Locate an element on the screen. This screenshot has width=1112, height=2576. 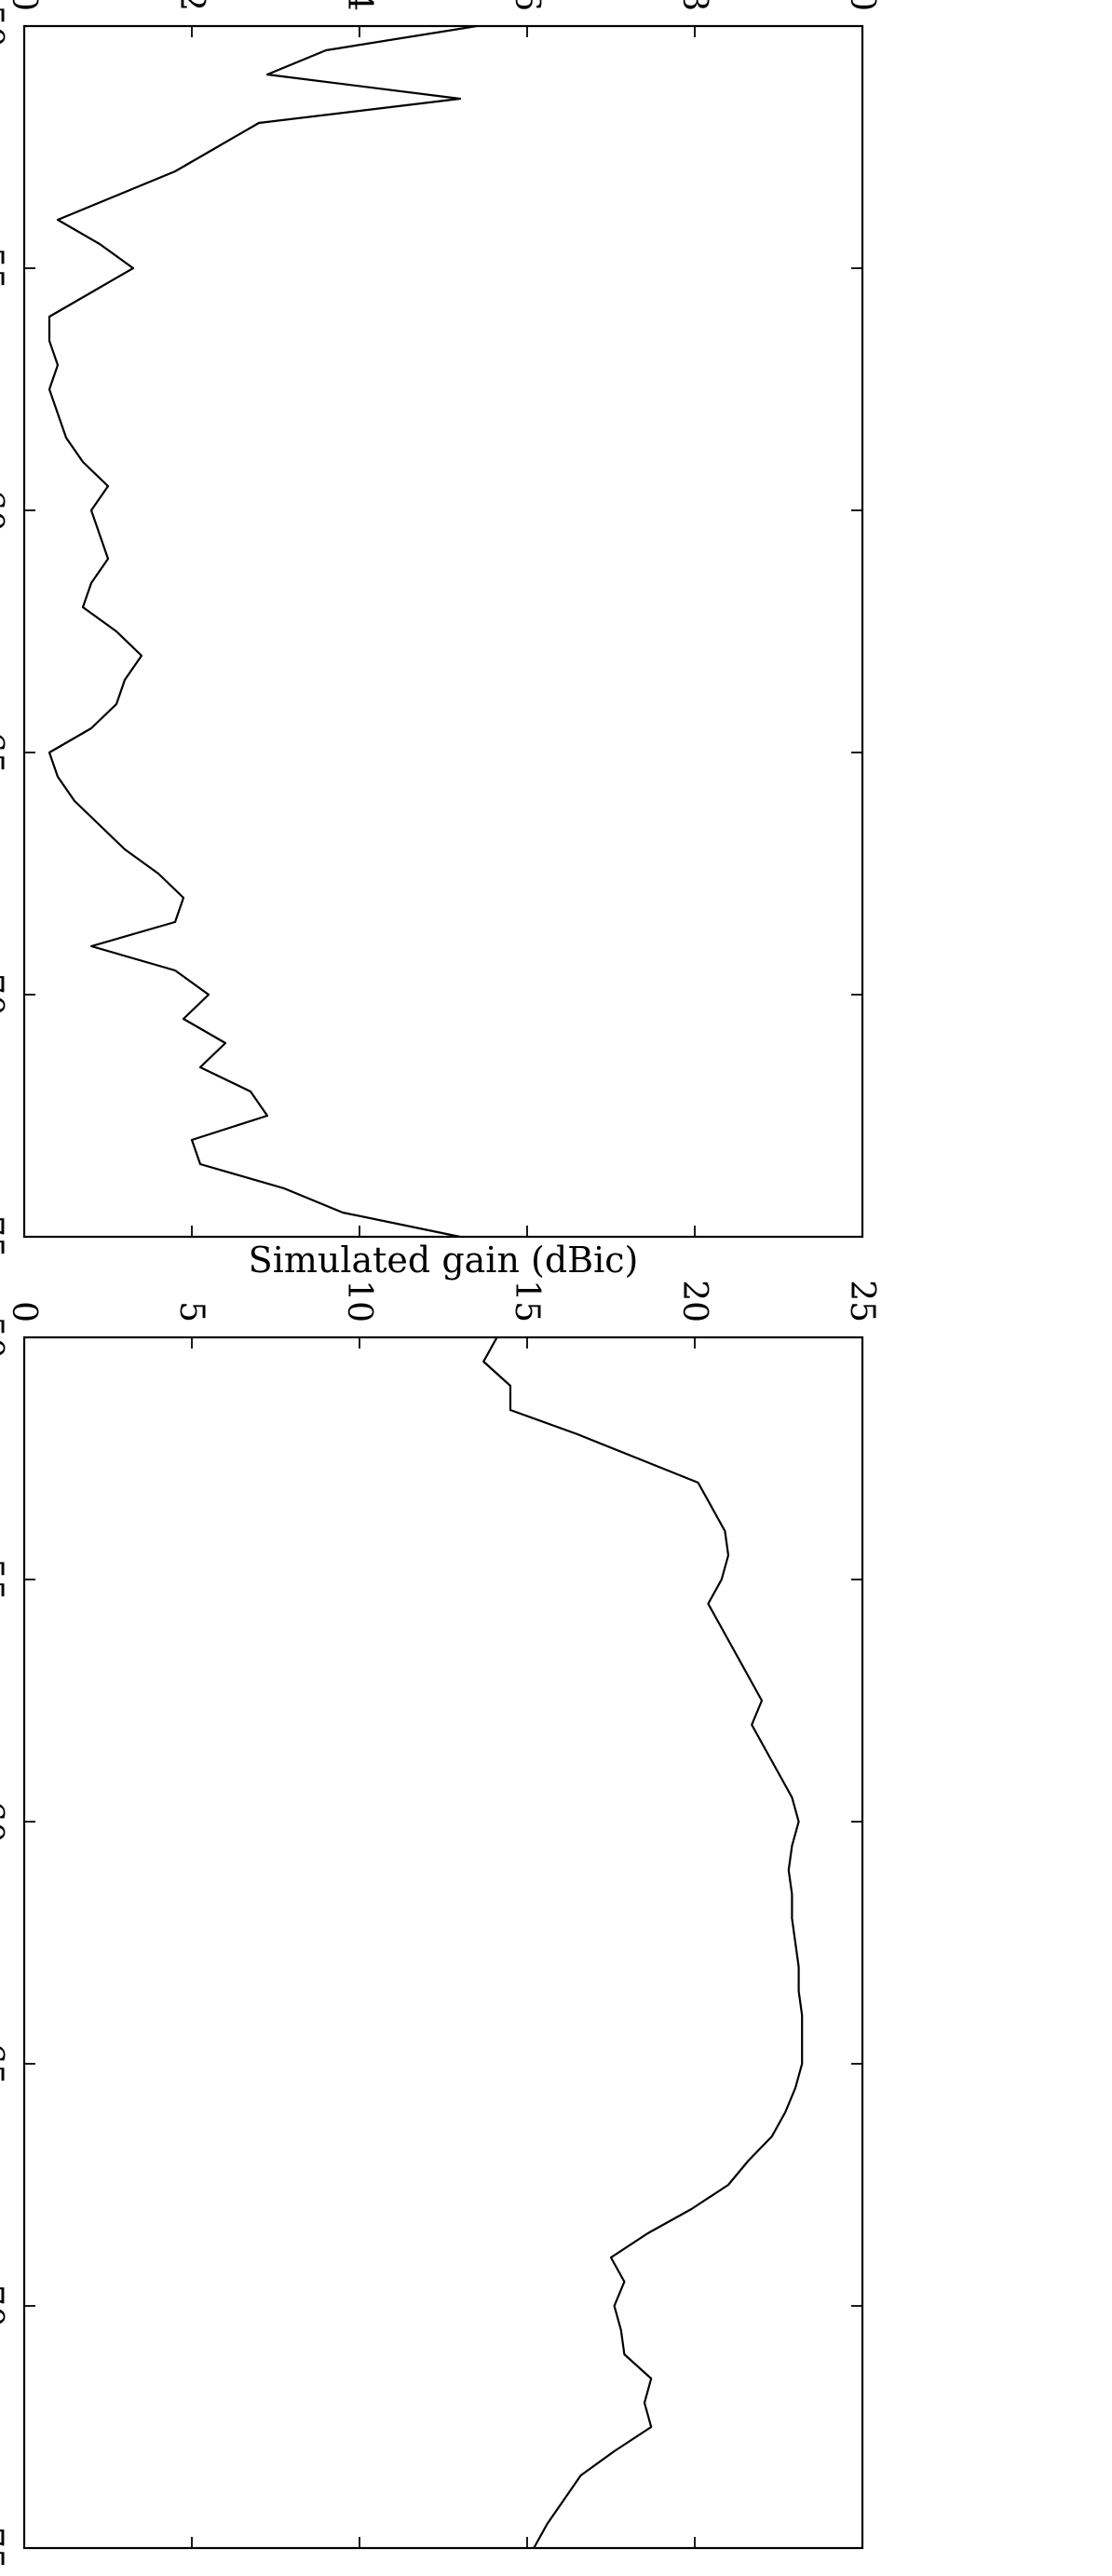
chart-a-x-tick-label: 70 is located at coordinates (4, 2306).